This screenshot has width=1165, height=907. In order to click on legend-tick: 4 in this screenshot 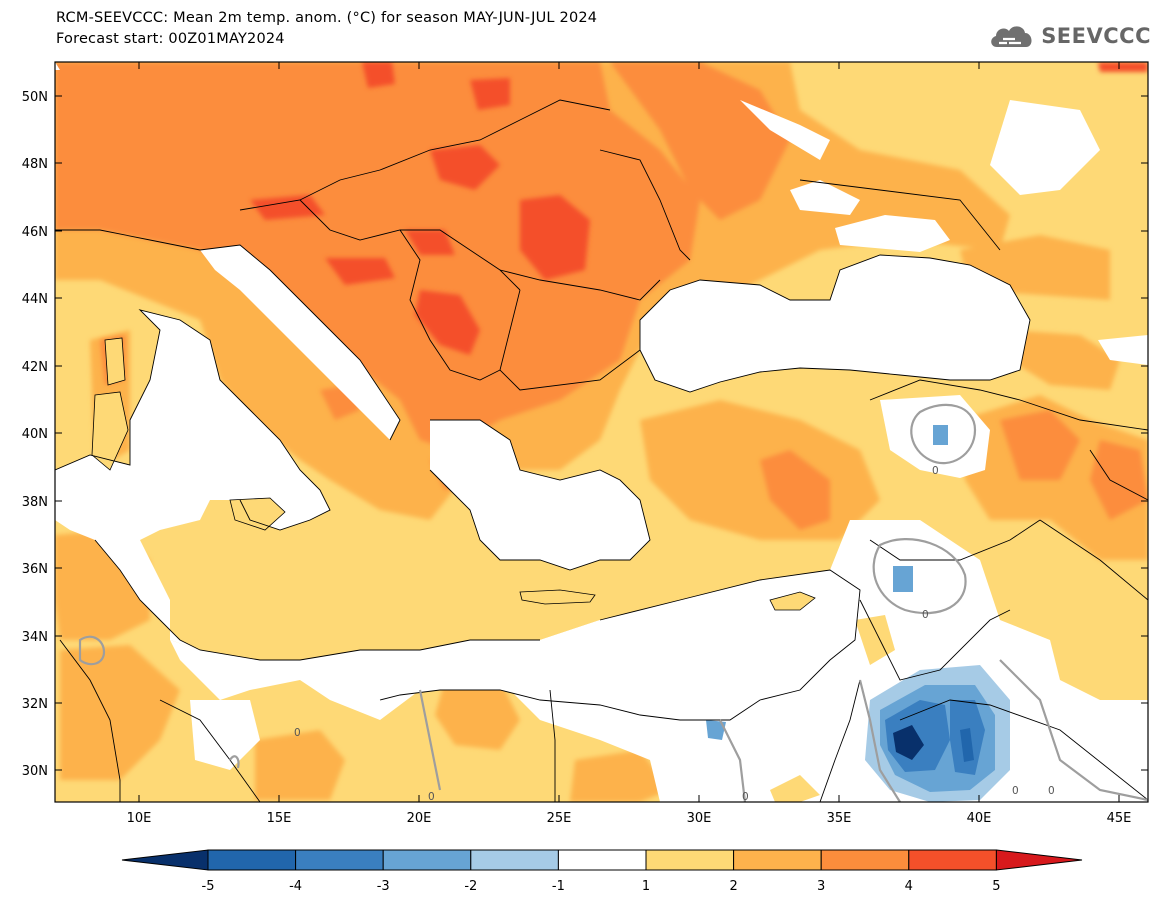, I will do `click(909, 886)`.